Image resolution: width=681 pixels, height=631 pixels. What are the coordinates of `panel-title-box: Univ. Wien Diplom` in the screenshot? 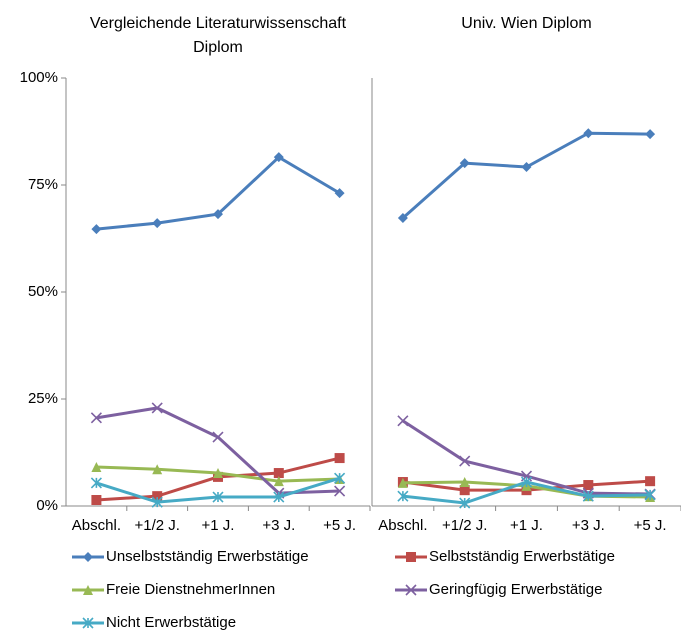 It's located at (526, 23).